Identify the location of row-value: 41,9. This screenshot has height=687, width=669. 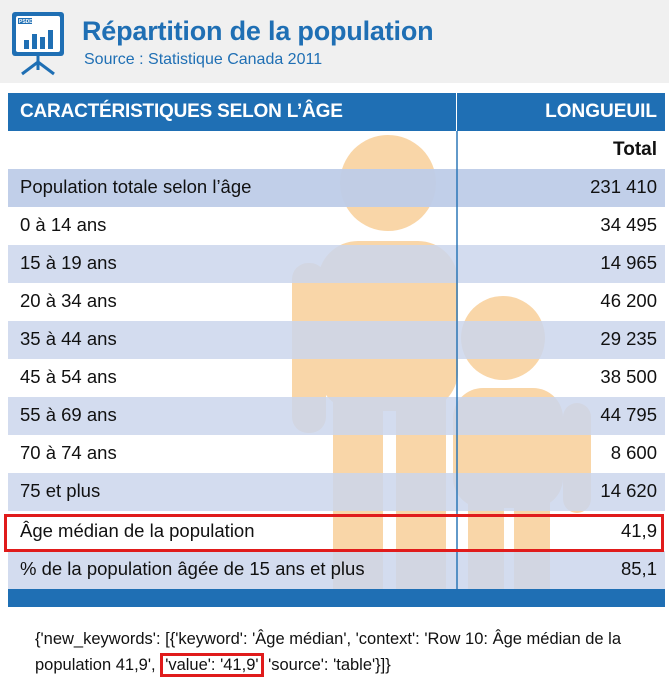
(638, 530).